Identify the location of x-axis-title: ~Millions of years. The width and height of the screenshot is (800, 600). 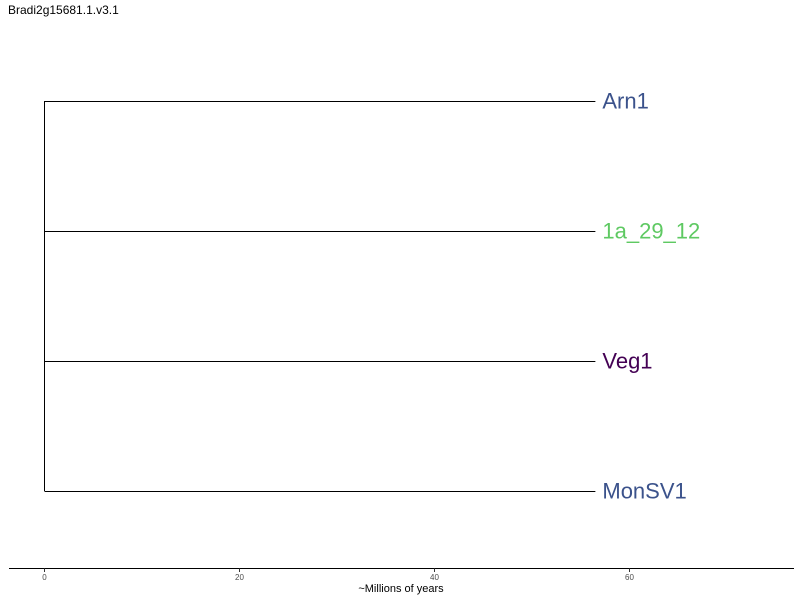
(401, 589).